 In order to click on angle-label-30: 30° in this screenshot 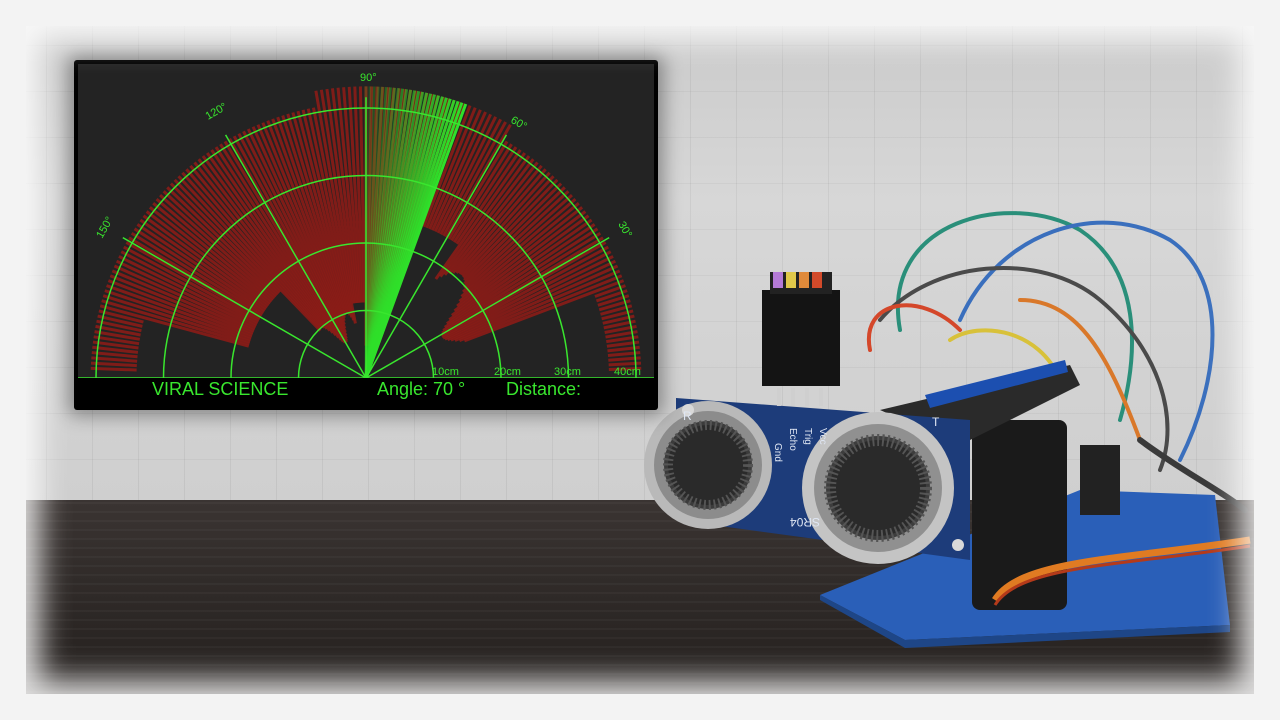, I will do `click(624, 230)`.